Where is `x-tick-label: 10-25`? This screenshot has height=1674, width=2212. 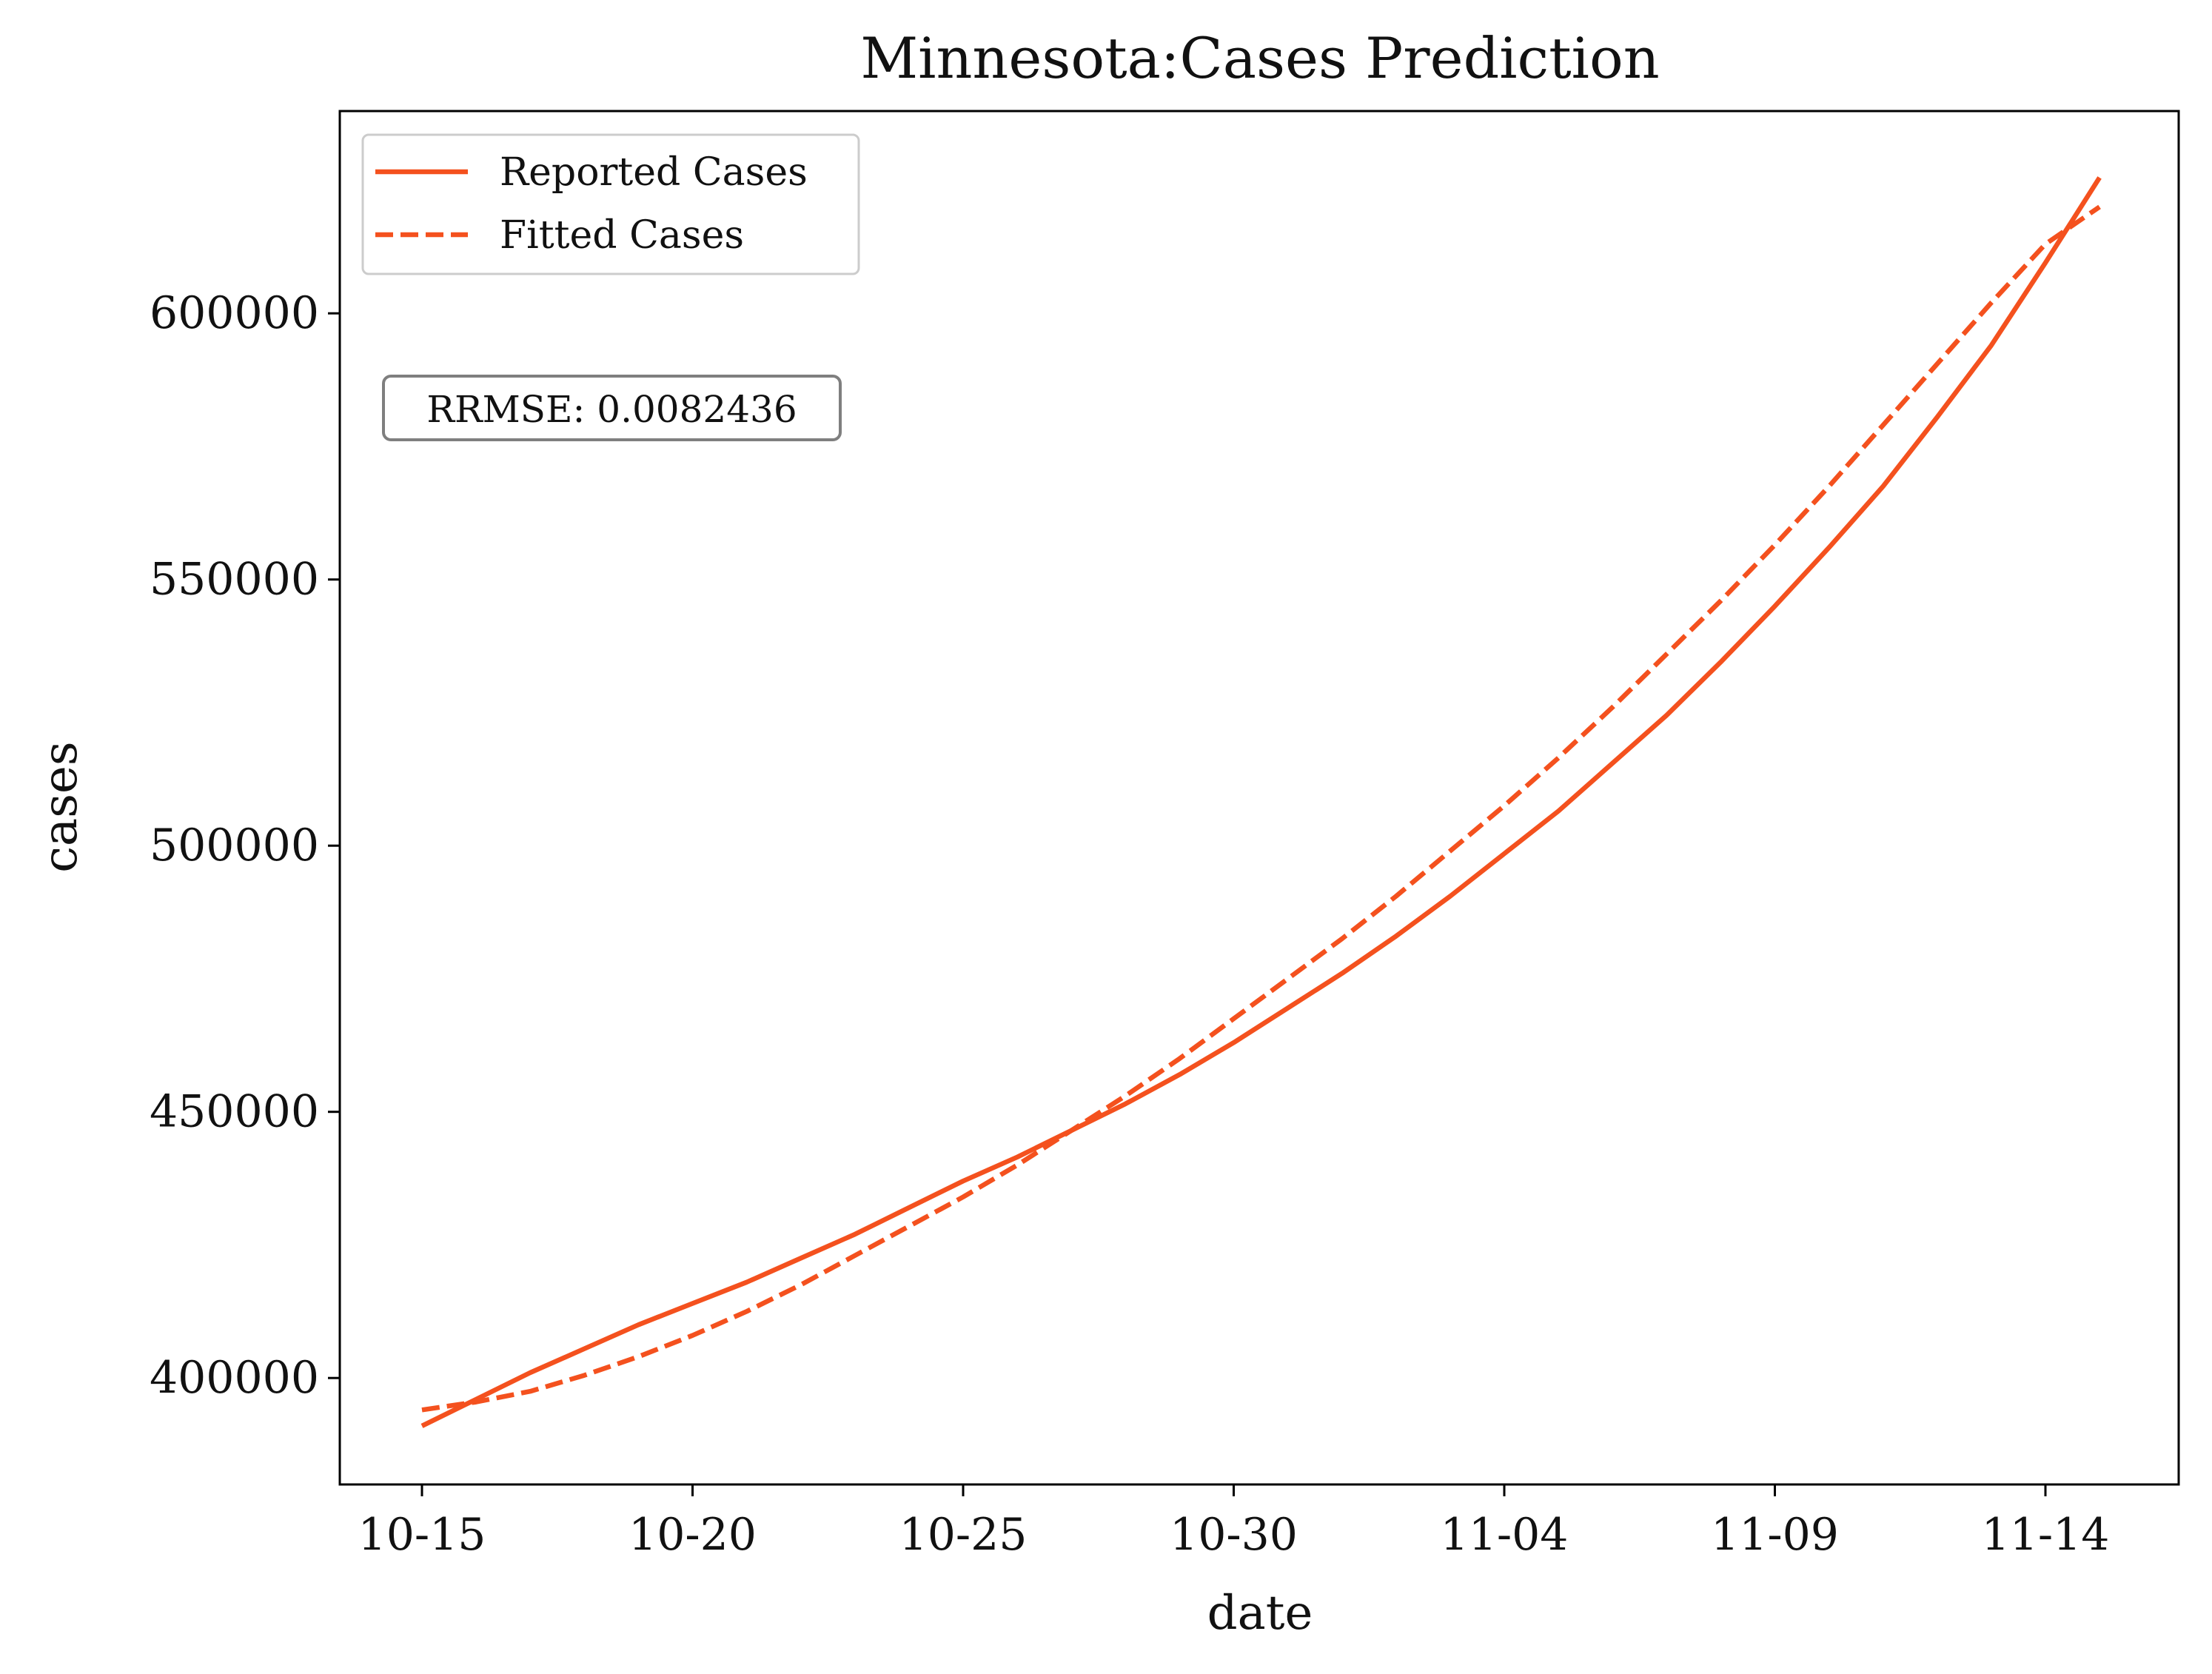
x-tick-label: 10-25 is located at coordinates (963, 1535).